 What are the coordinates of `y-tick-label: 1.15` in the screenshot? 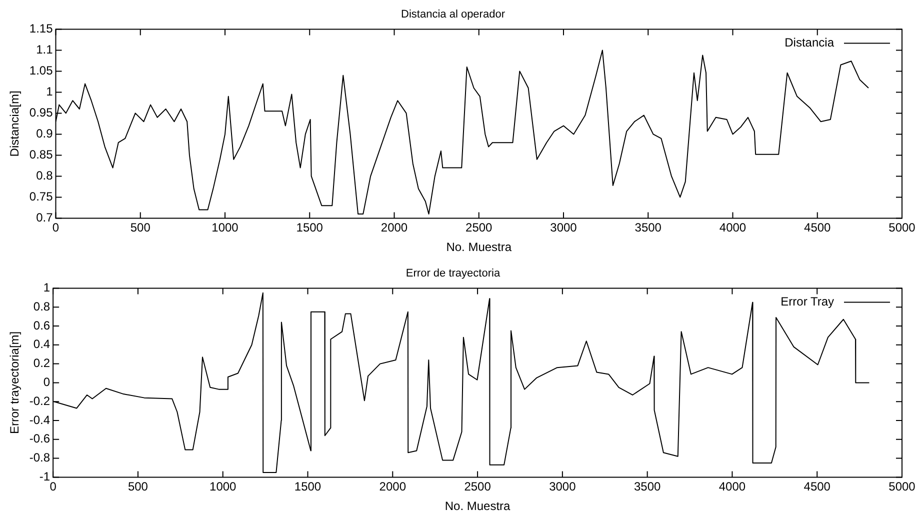 It's located at (41, 29).